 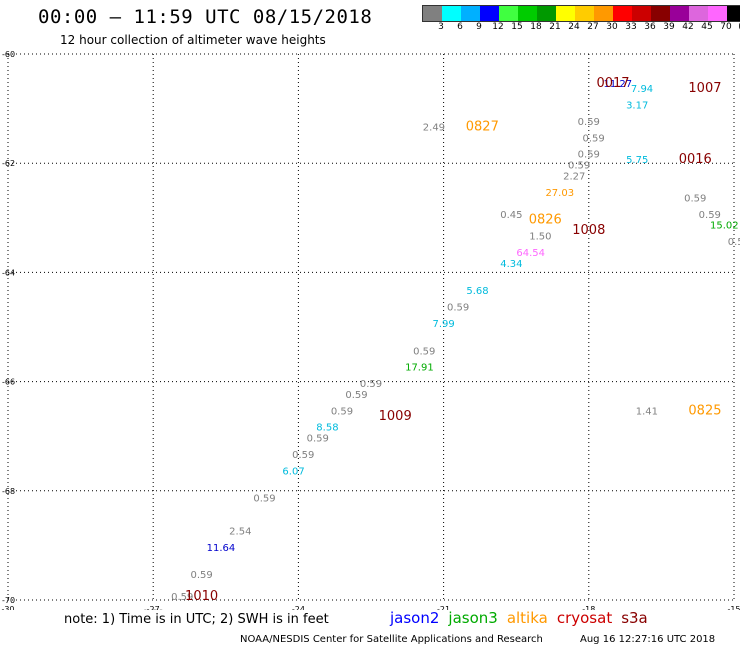 I want to click on colorbar-label: 33, so click(x=631, y=27).